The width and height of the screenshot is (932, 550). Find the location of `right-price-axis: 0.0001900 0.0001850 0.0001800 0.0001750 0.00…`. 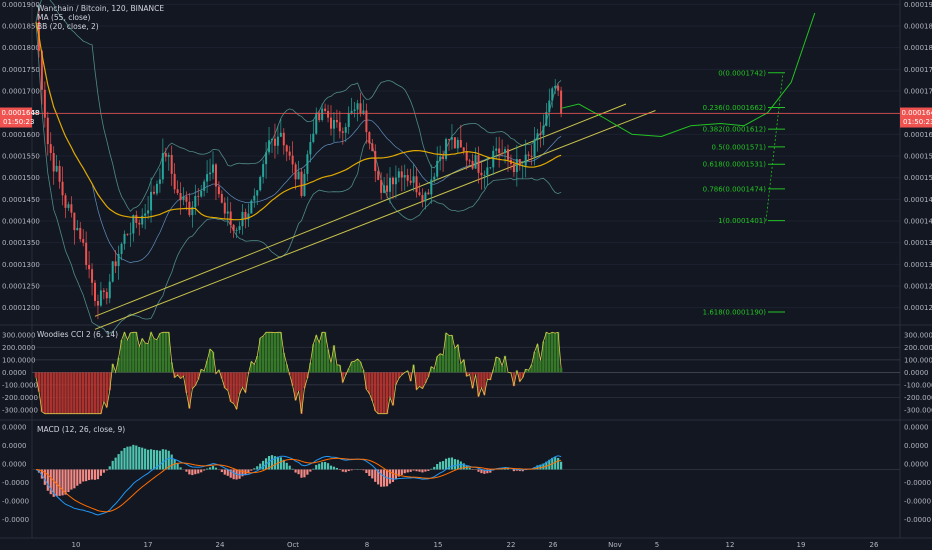

right-price-axis: 0.0001900 0.0001850 0.0001800 0.0001750 0.00… is located at coordinates (918, 156).